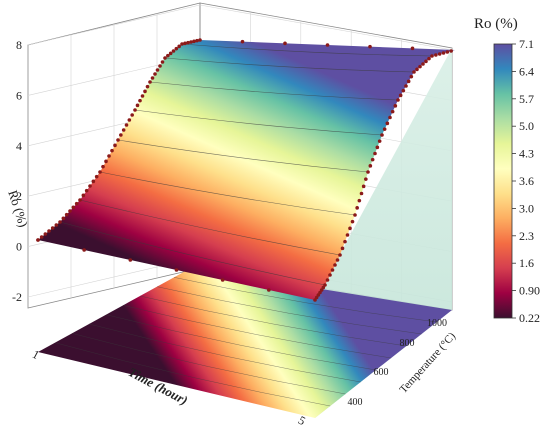 This screenshot has height=439, width=550. What do you see at coordinates (381, 372) in the screenshot?
I see `y-tick-label: 600` at bounding box center [381, 372].